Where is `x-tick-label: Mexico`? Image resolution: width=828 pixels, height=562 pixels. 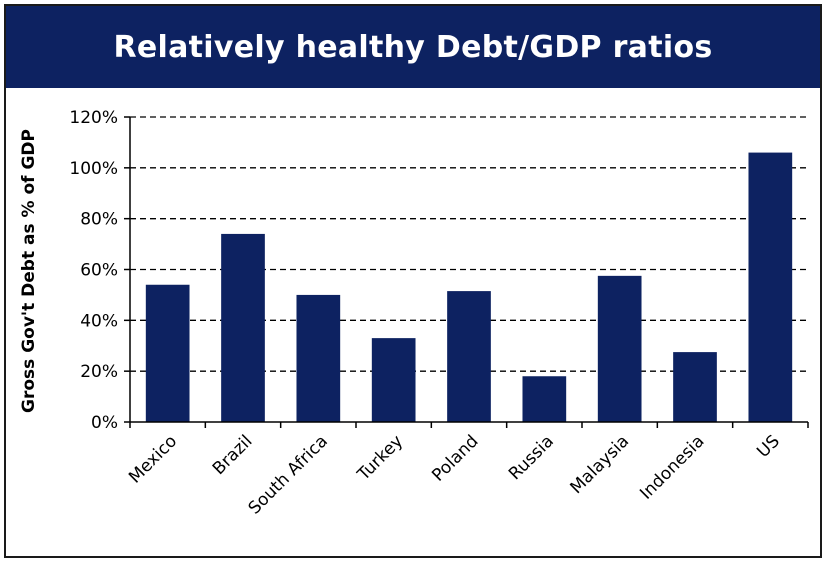 x-tick-label: Mexico is located at coordinates (153, 459).